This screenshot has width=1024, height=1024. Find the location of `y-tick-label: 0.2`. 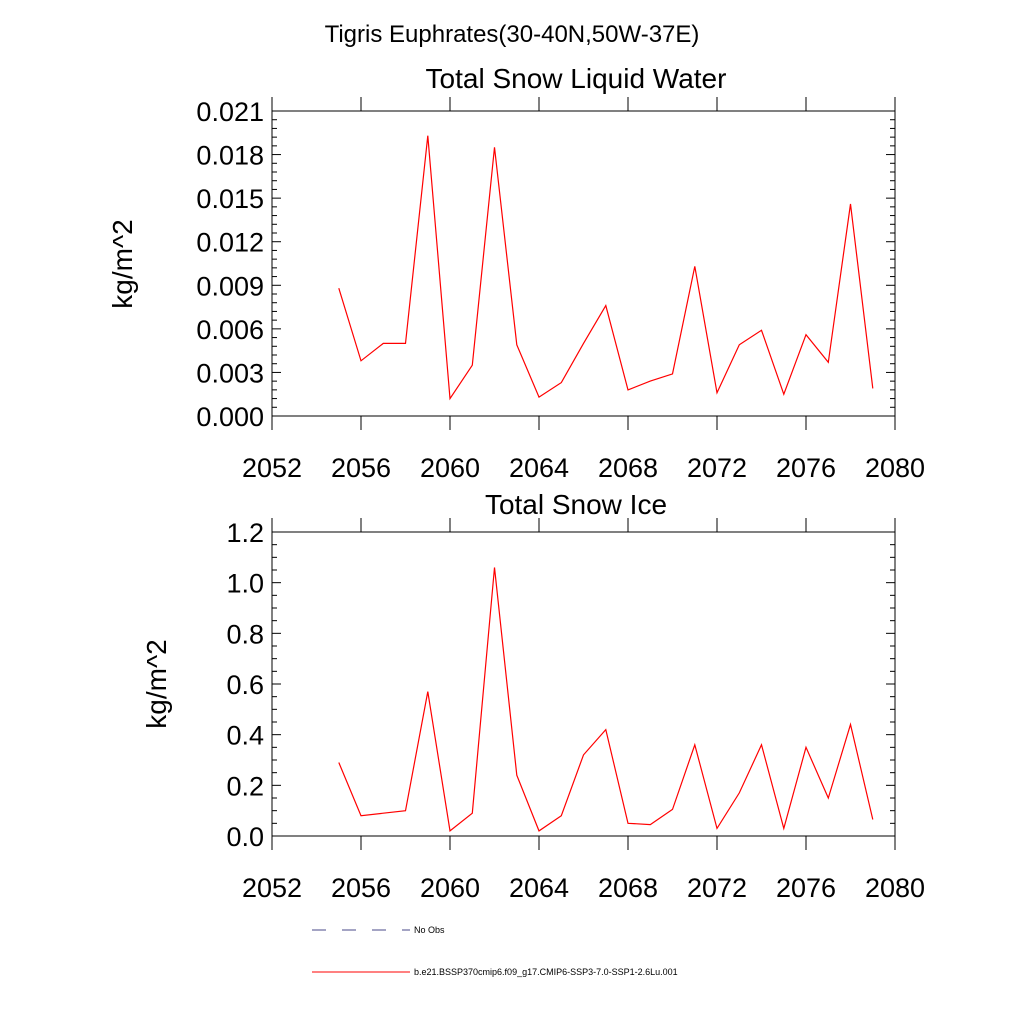

y-tick-label: 0.2 is located at coordinates (245, 786).